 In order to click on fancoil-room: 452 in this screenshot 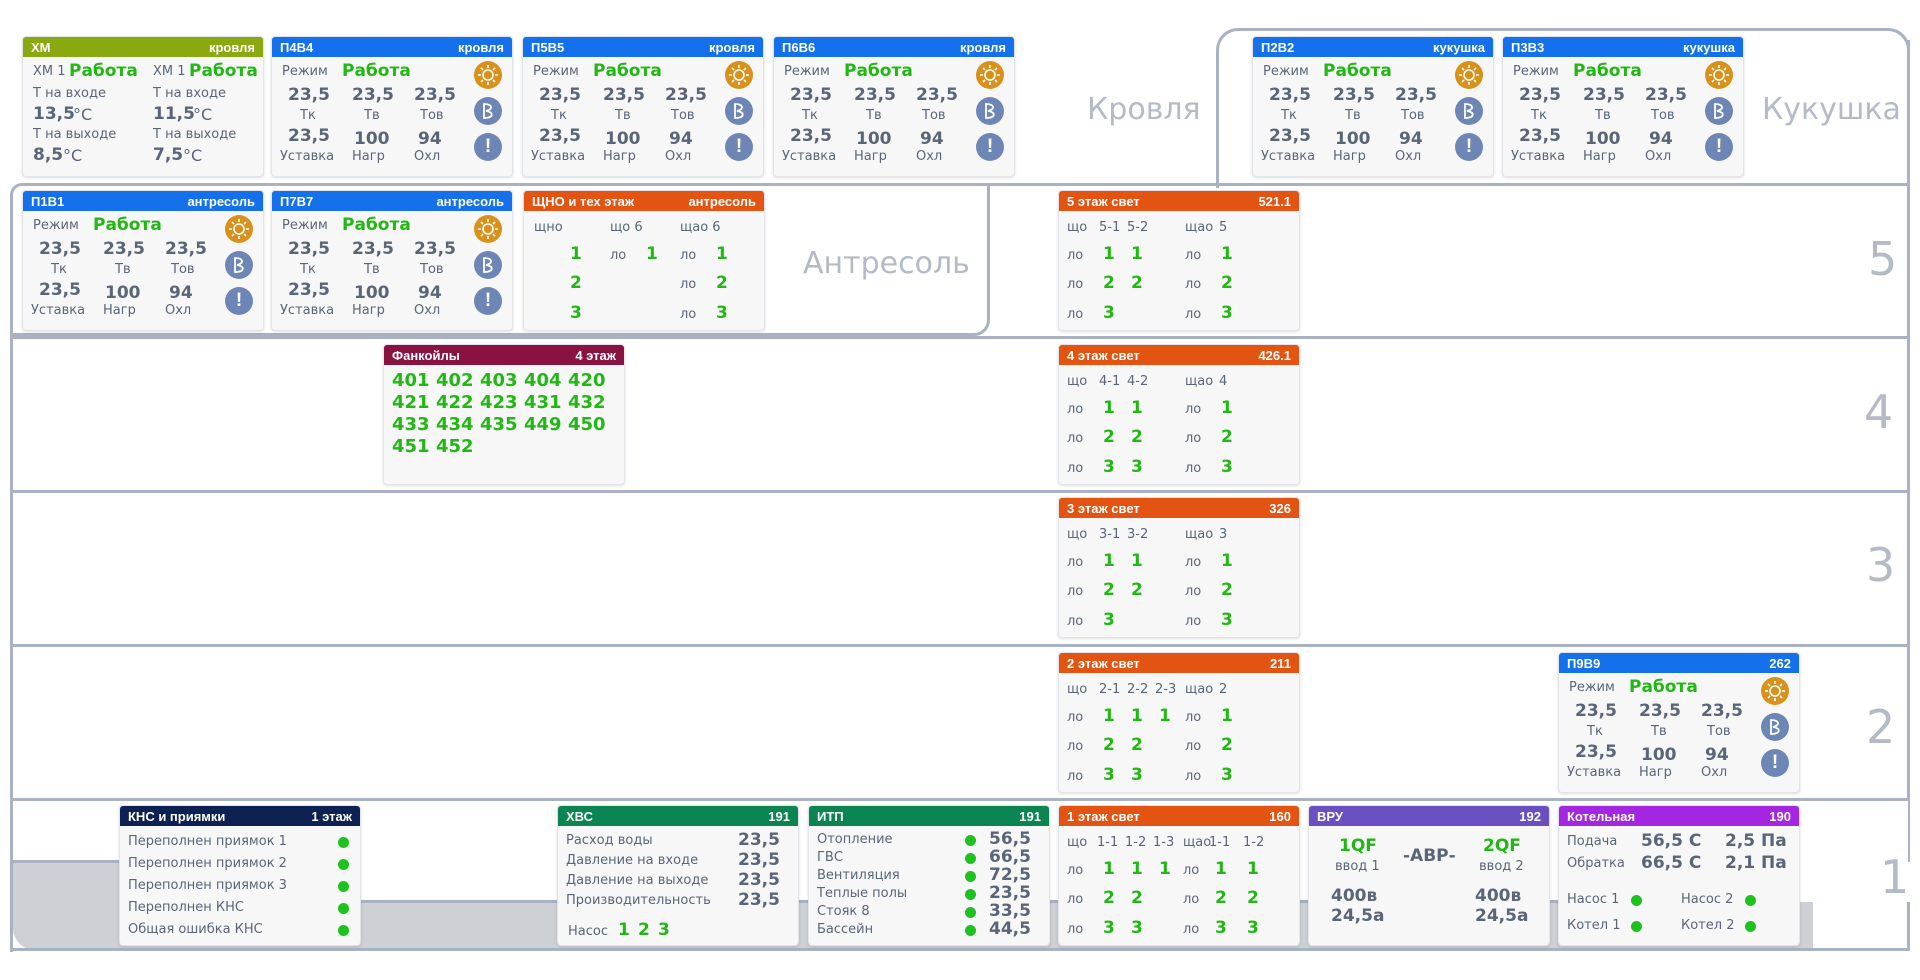, I will do `click(455, 446)`.